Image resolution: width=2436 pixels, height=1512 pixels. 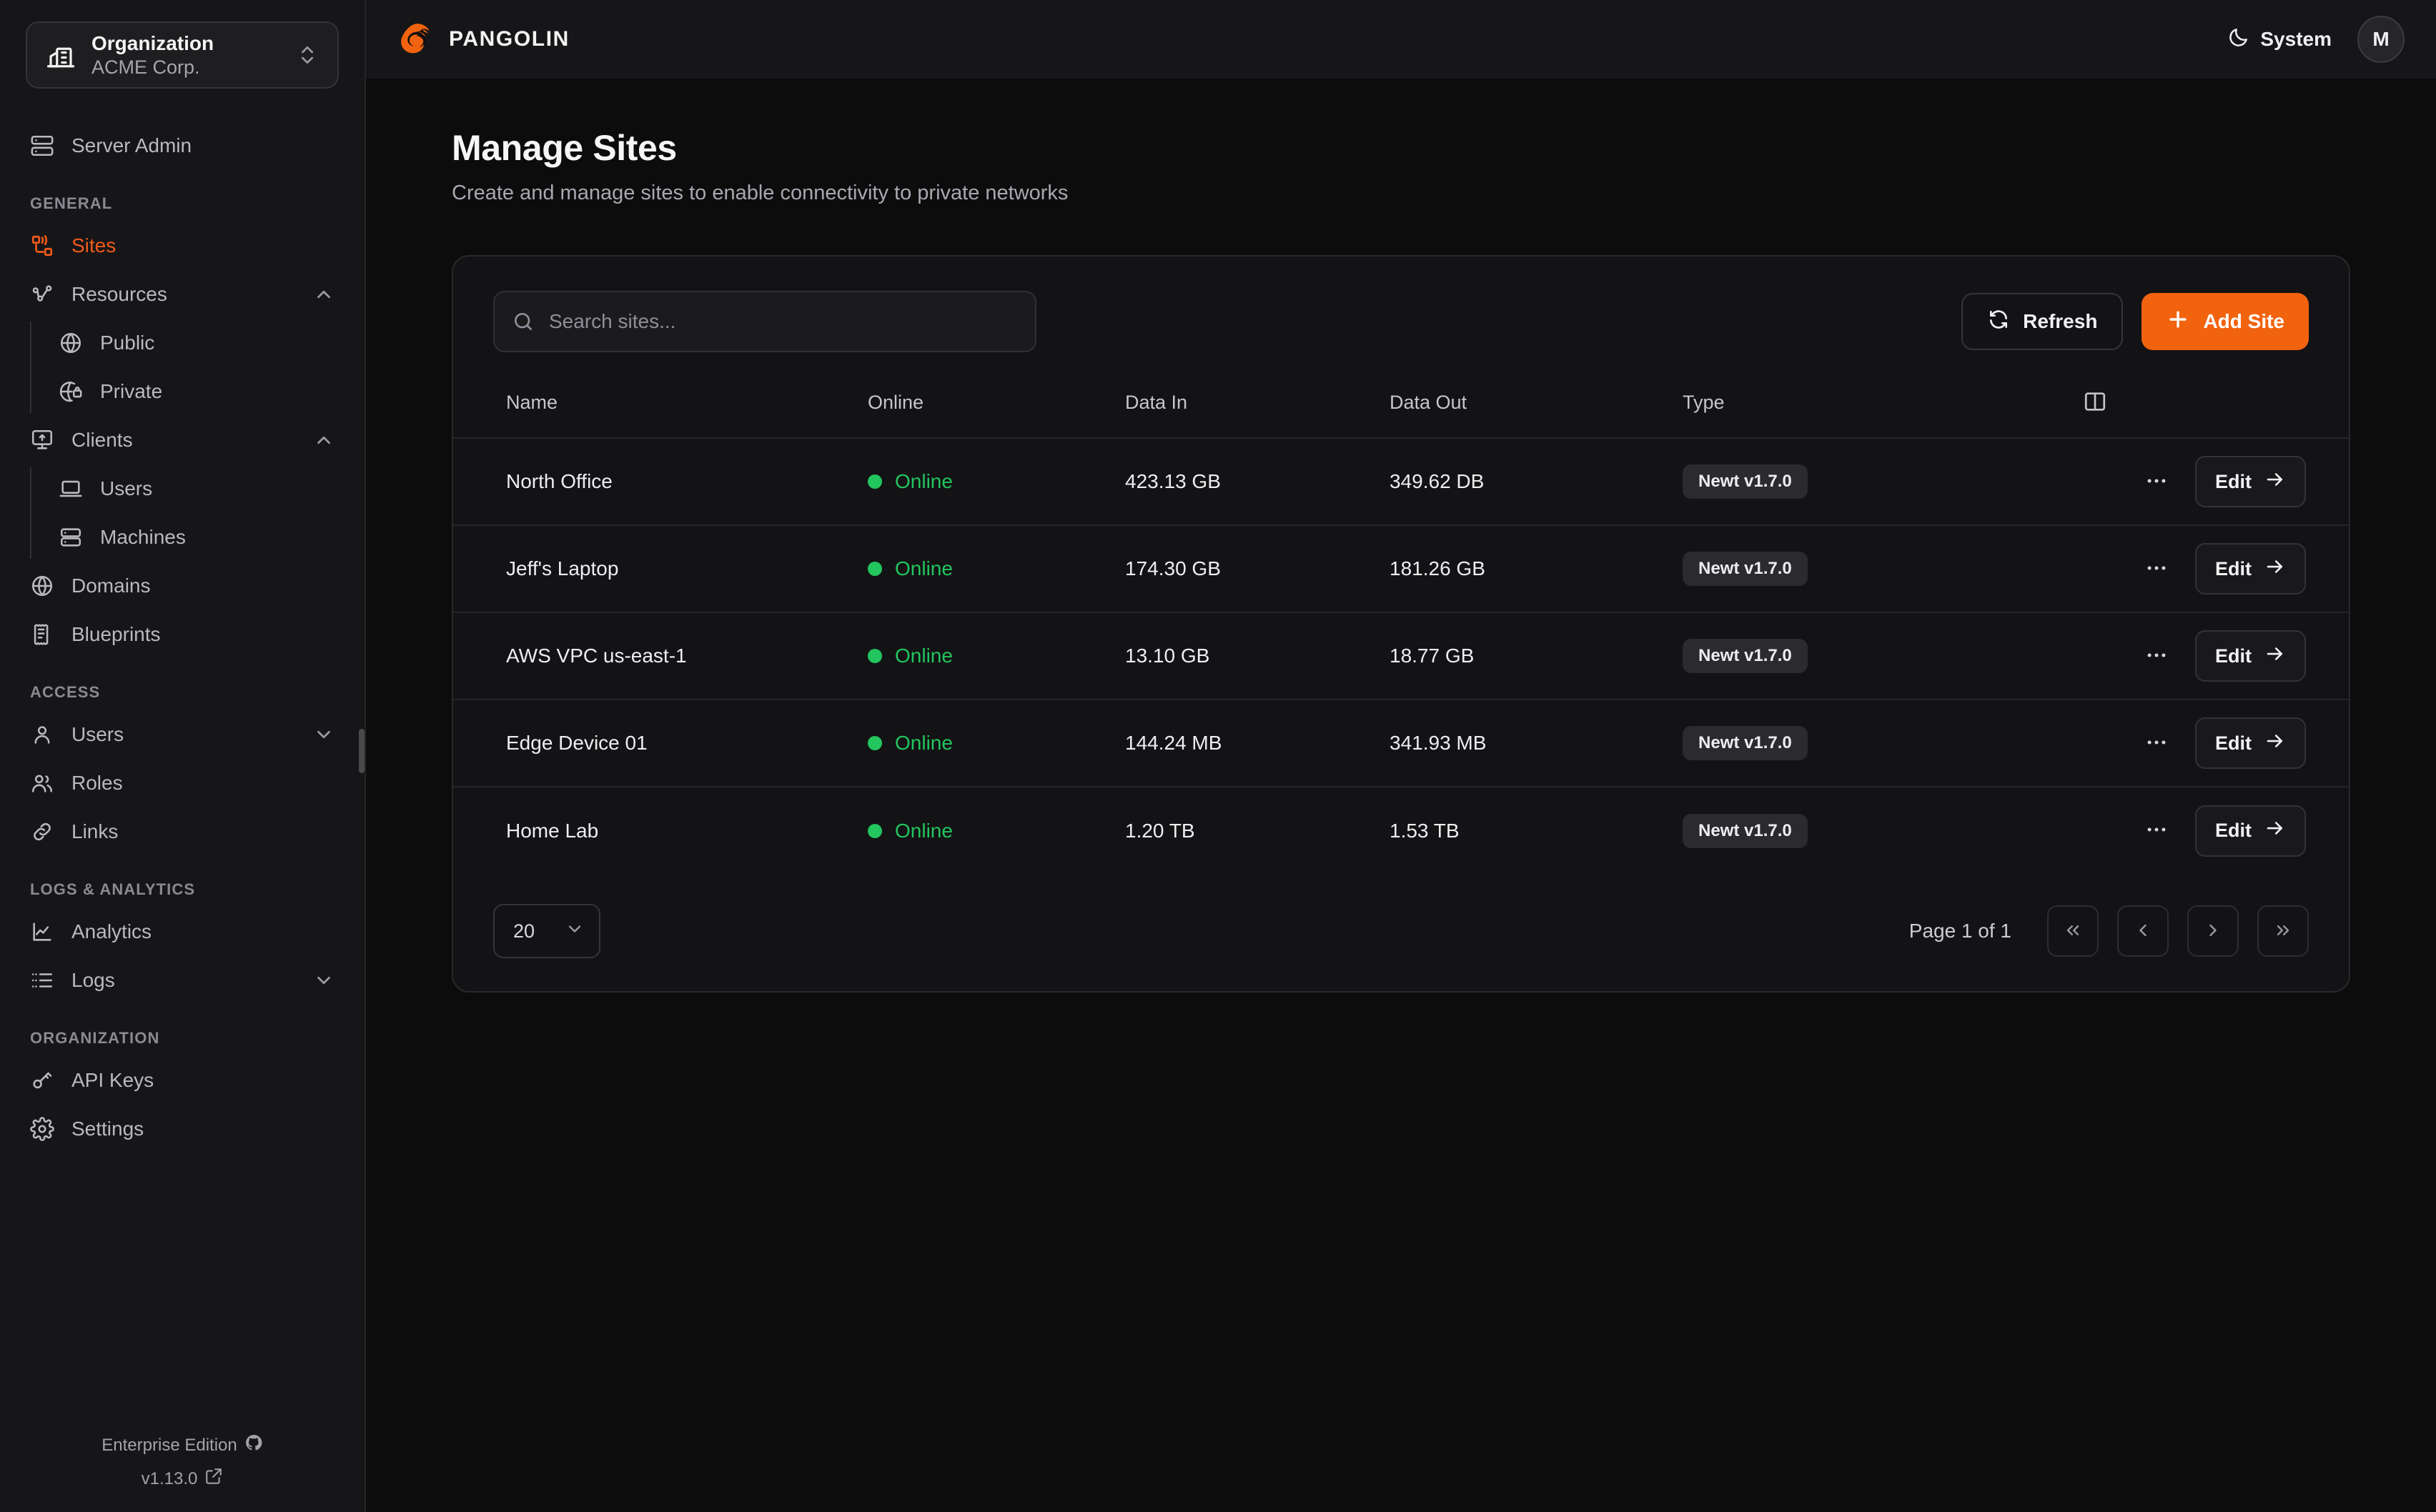 I want to click on pangolin-logo-icon, so click(x=417, y=40).